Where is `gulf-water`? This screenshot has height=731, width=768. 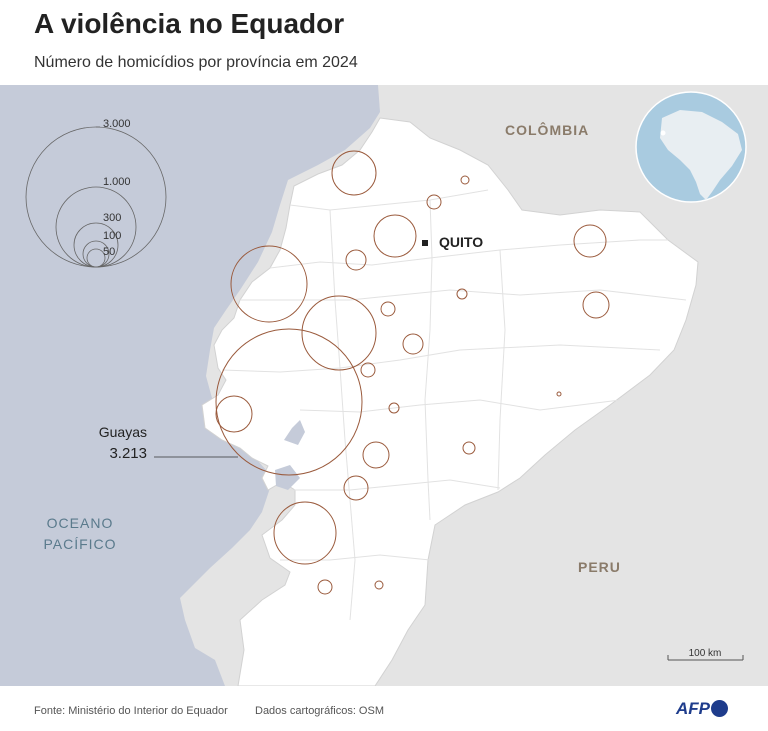
gulf-water is located at coordinates (290, 455).